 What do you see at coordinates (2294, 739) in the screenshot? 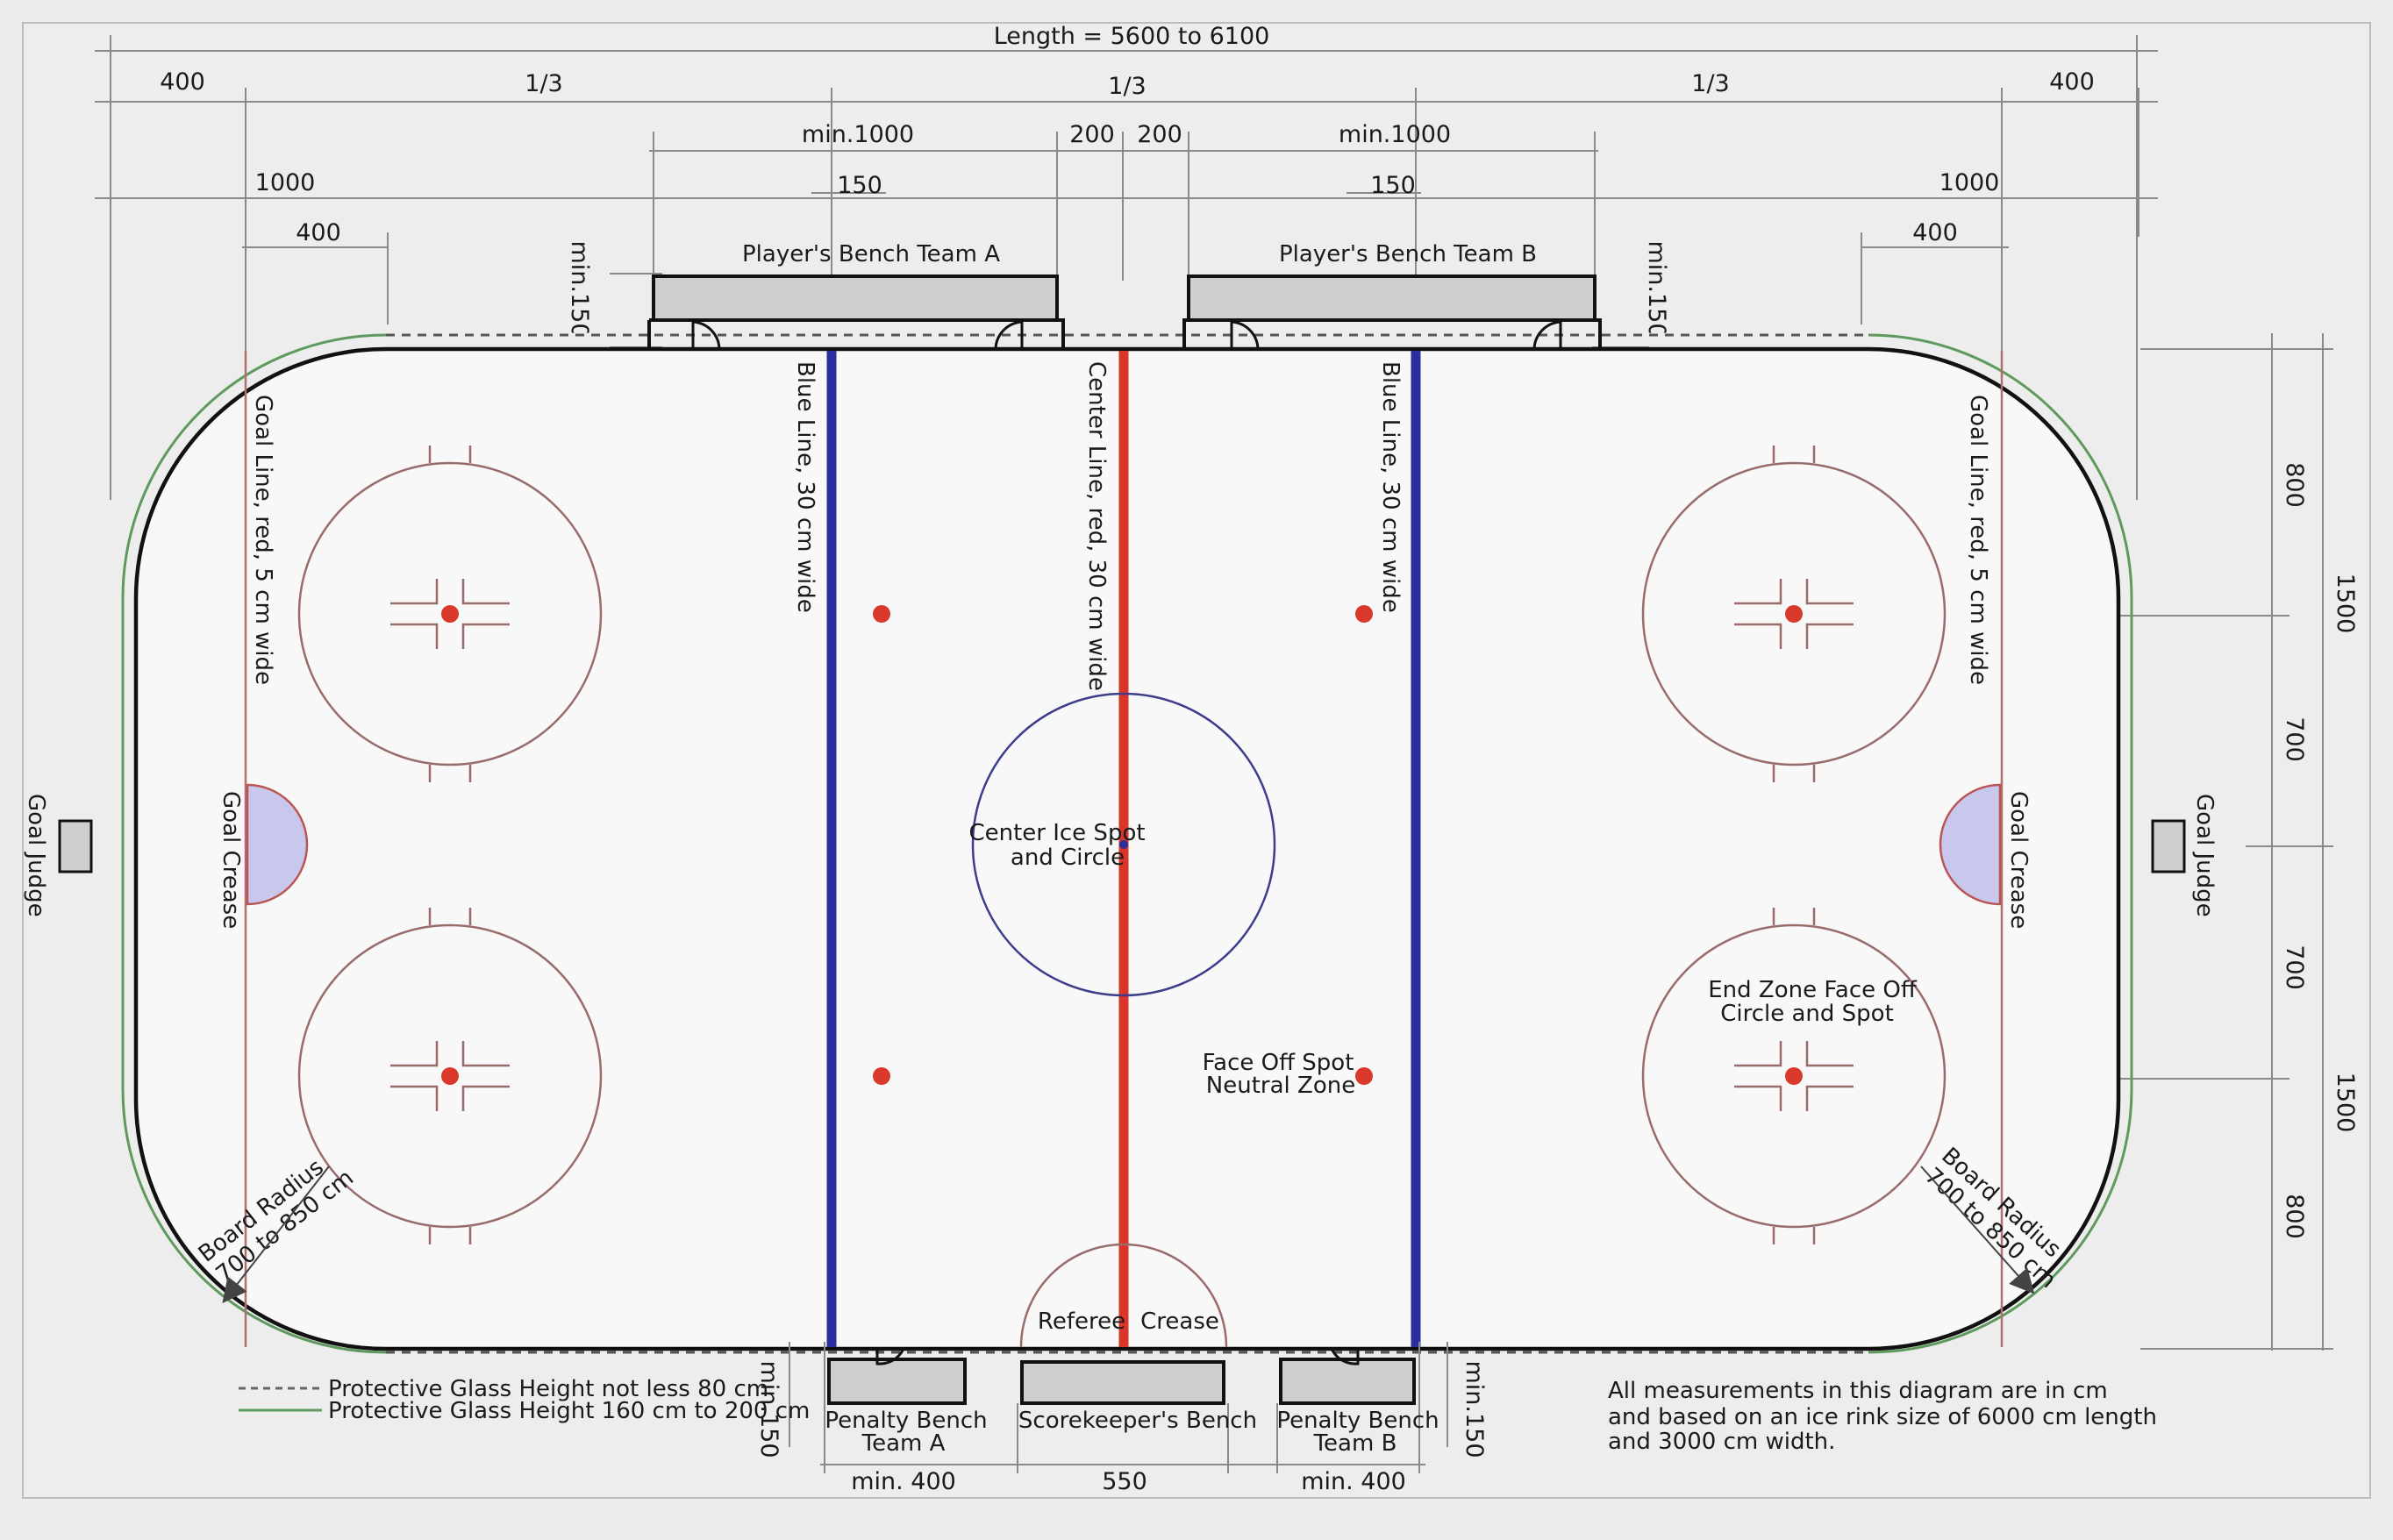
I see `right-700-upper: 700` at bounding box center [2294, 739].